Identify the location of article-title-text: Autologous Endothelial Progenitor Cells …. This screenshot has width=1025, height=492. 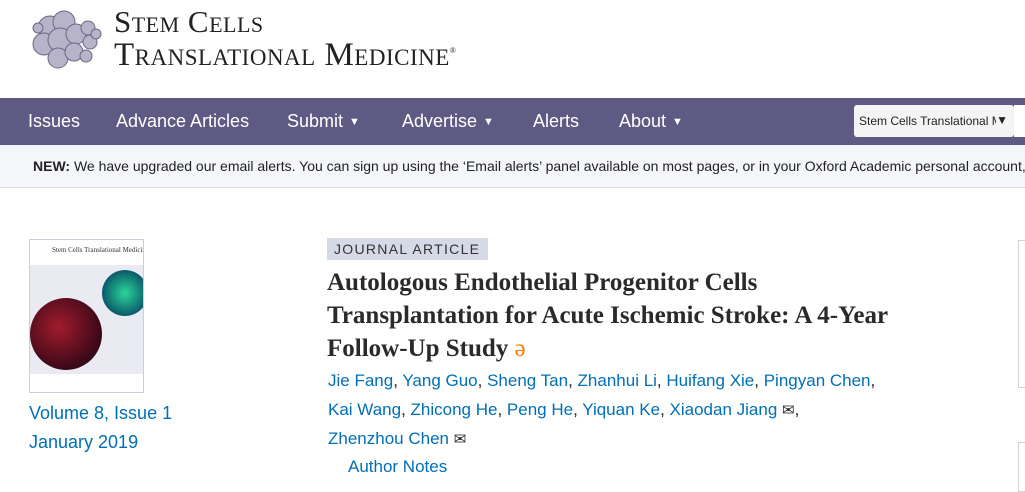
(607, 315).